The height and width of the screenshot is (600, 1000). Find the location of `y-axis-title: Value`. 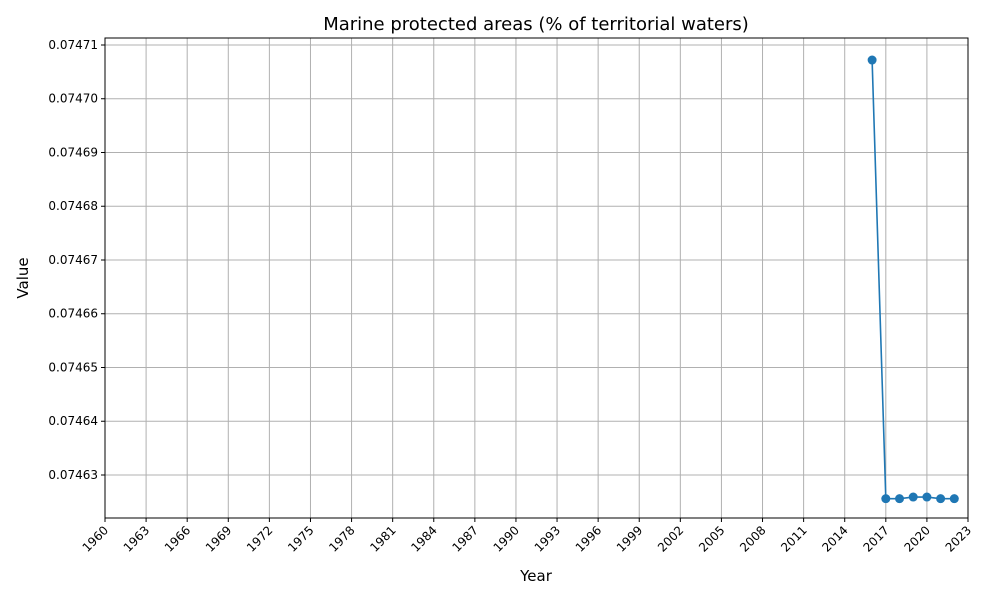

y-axis-title: Value is located at coordinates (23, 277).